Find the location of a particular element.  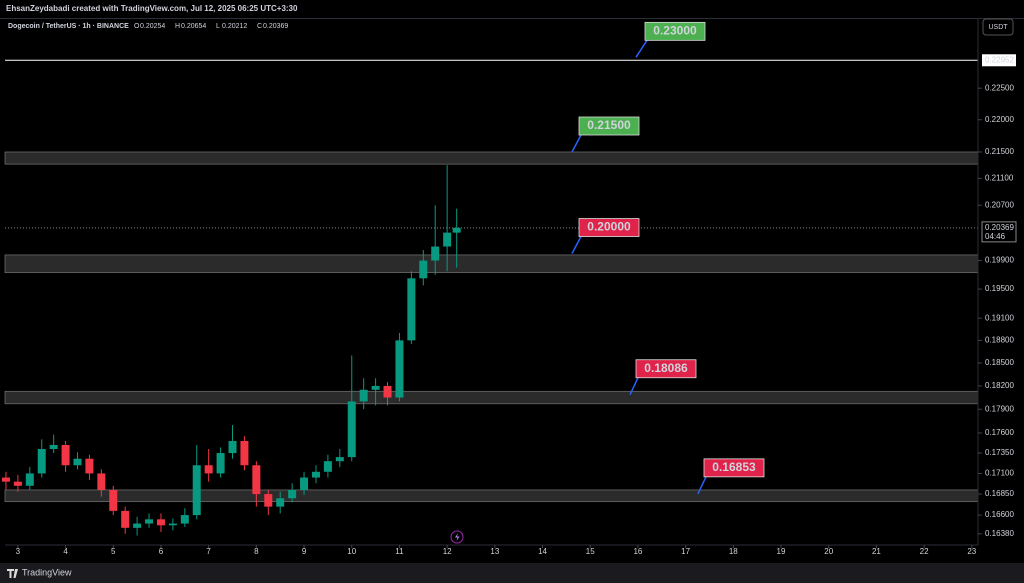

price-axis is located at coordinates (1001, 291).